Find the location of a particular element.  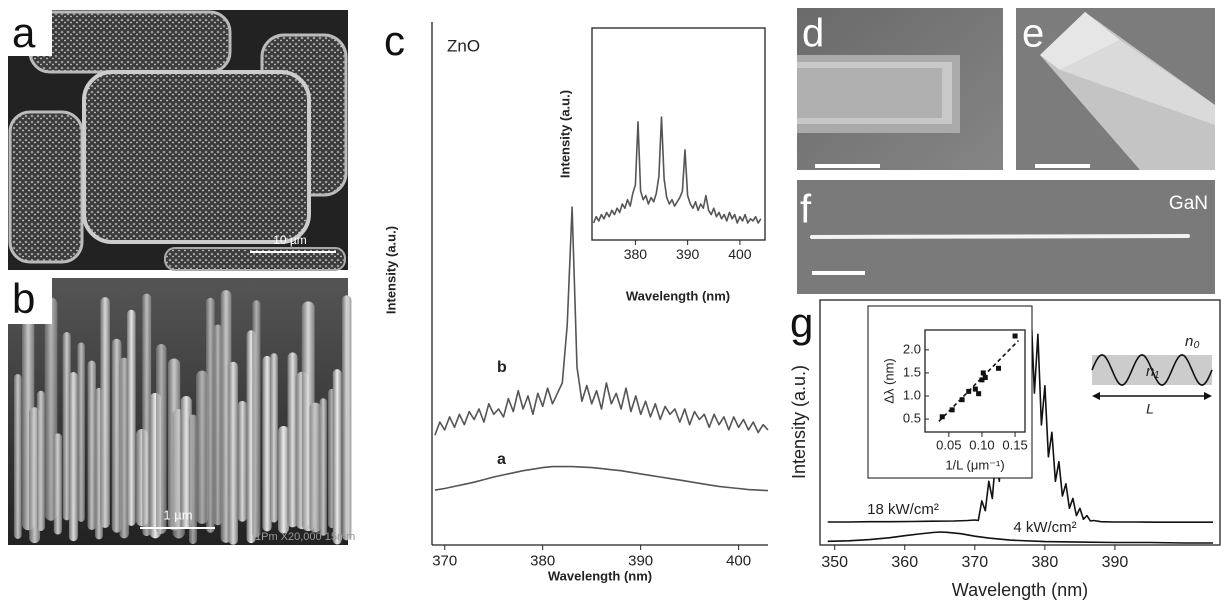

panel-d-image is located at coordinates (900, 89).